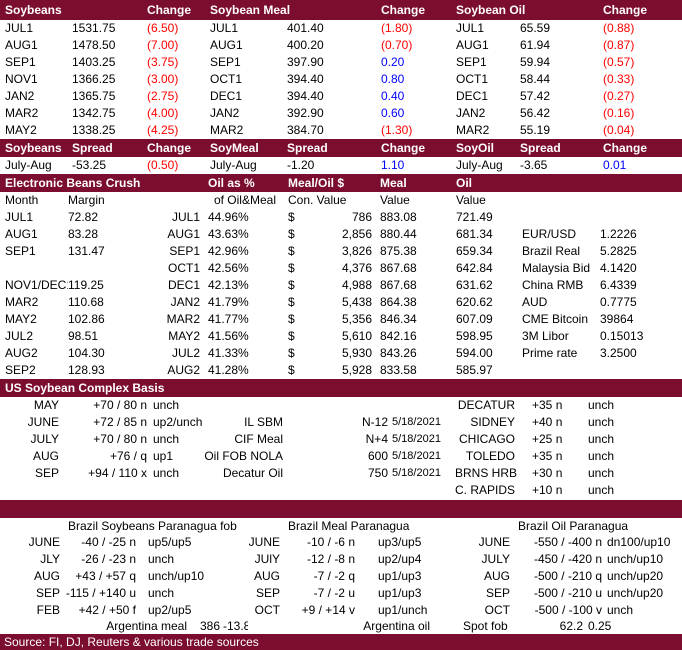  What do you see at coordinates (107, 610) in the screenshot?
I see `brazil-soybeans-basis: +42 / +50 f` at bounding box center [107, 610].